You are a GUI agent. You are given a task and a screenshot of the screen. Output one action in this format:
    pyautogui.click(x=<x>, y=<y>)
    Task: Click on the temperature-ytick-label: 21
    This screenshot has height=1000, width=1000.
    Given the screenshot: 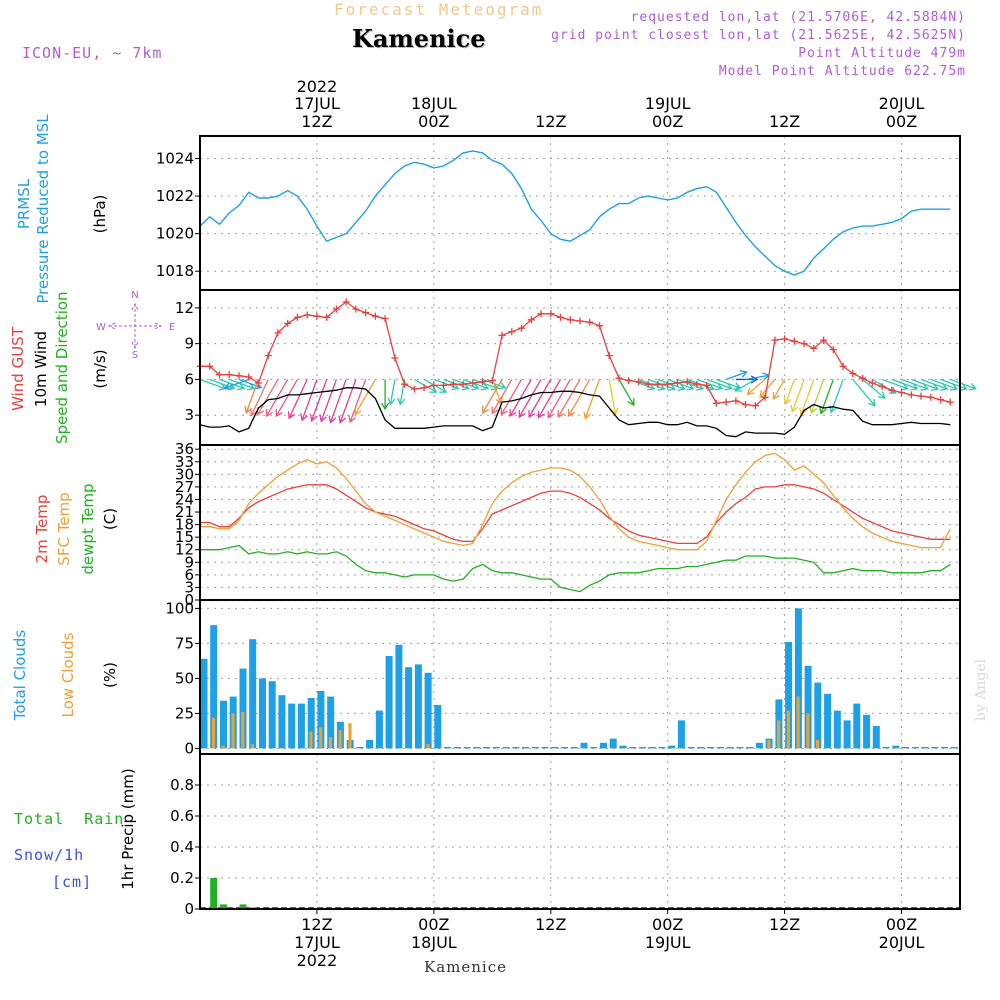 What is the action you would take?
    pyautogui.click(x=184, y=512)
    